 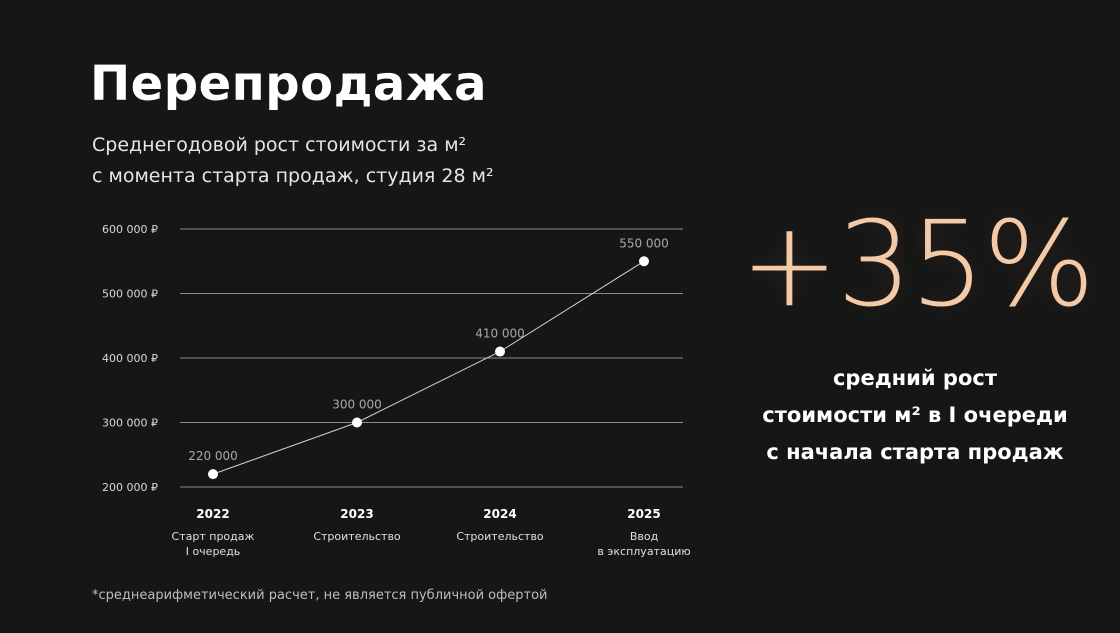 What do you see at coordinates (130, 423) in the screenshot?
I see `y-tick-label: 300 000 ₽` at bounding box center [130, 423].